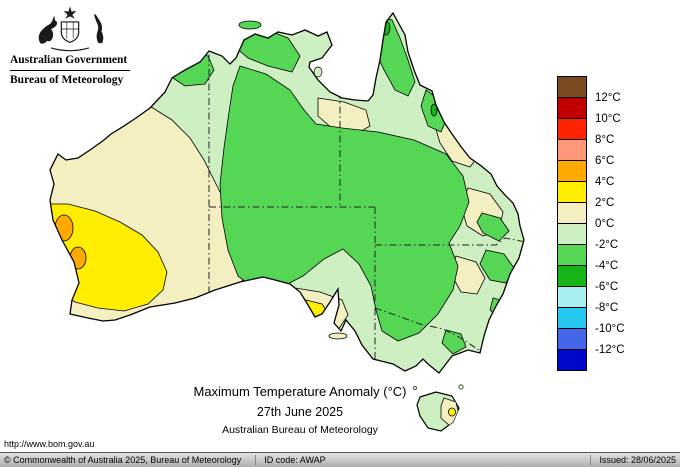  Describe the element at coordinates (70, 49) in the screenshot. I see `scroll-icon` at that location.